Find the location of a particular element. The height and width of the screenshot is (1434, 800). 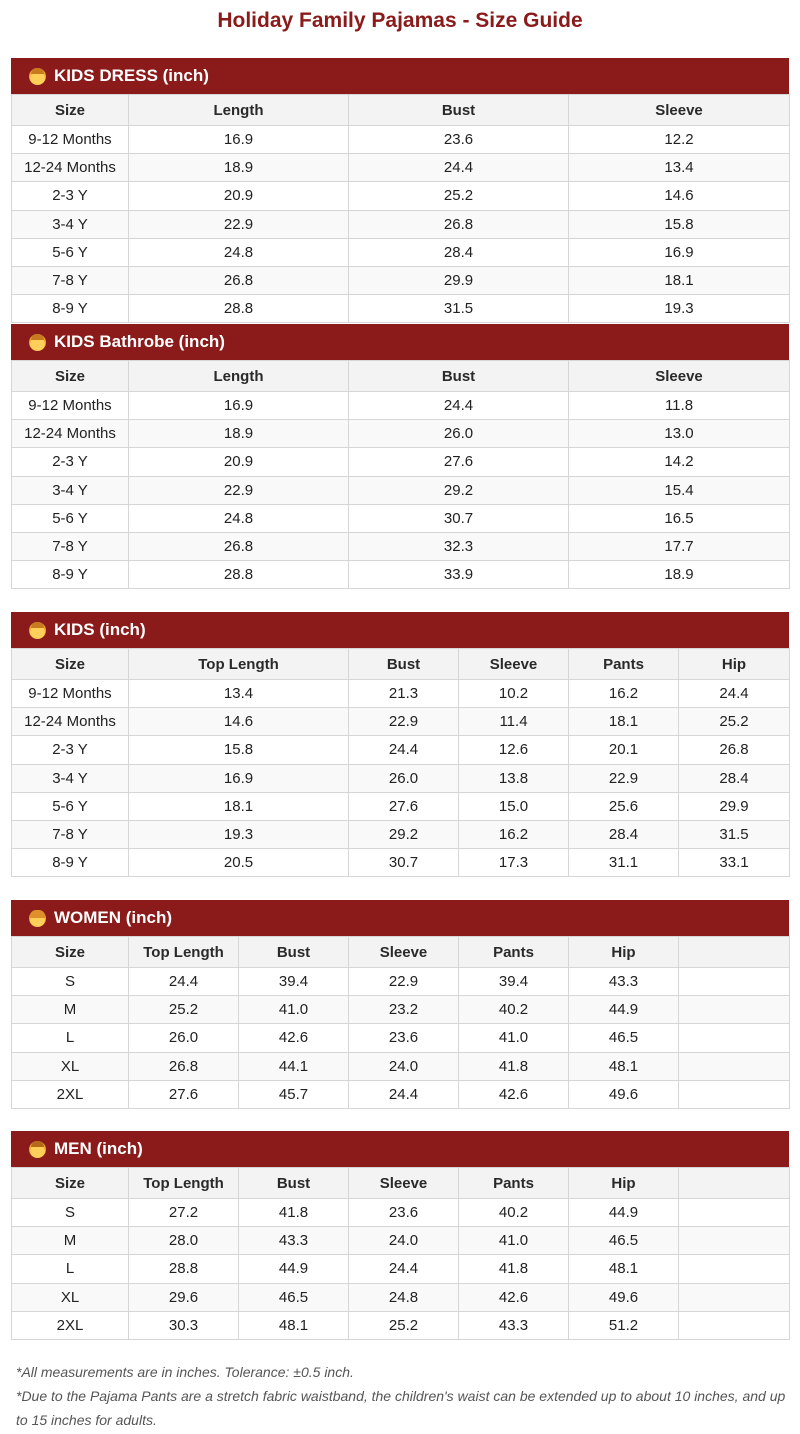

table-row: 7-8 Y 19.3 29.2 16.2 28.4 31.5 is located at coordinates (400, 834).